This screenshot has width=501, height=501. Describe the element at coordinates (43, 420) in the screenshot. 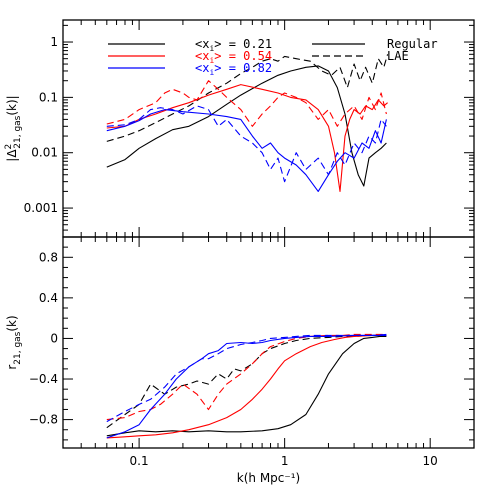

I see `y-tick-label: −0.8` at that location.